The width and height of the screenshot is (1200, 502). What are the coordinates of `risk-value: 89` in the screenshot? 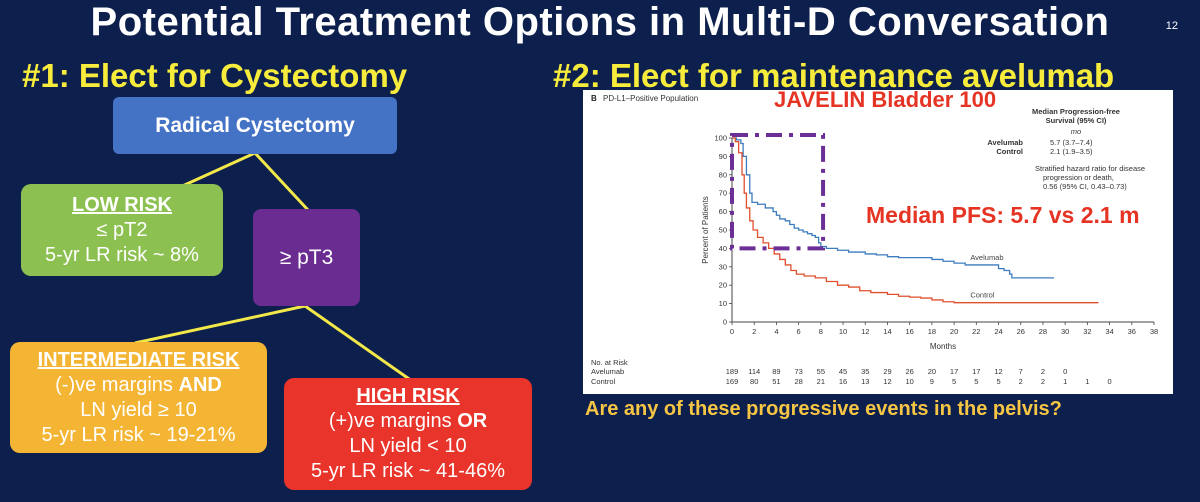 It's located at (776, 371).